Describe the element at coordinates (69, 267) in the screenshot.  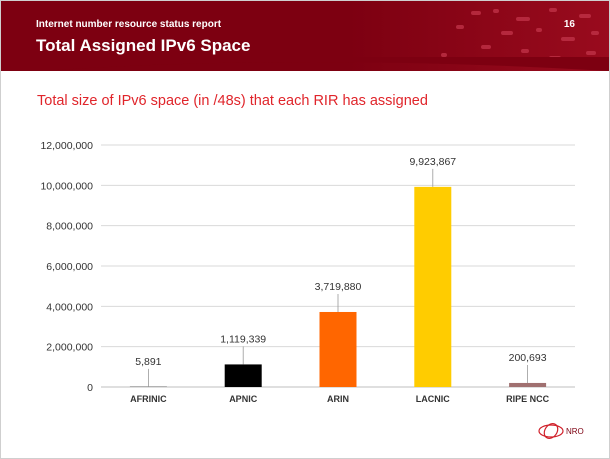
I see `y-tick-label: 6,000,000` at that location.